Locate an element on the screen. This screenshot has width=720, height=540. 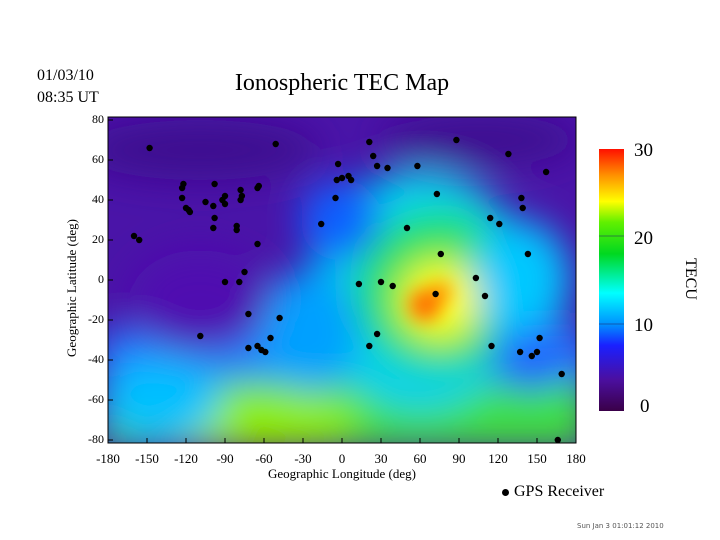
colorbar is located at coordinates (611, 280).